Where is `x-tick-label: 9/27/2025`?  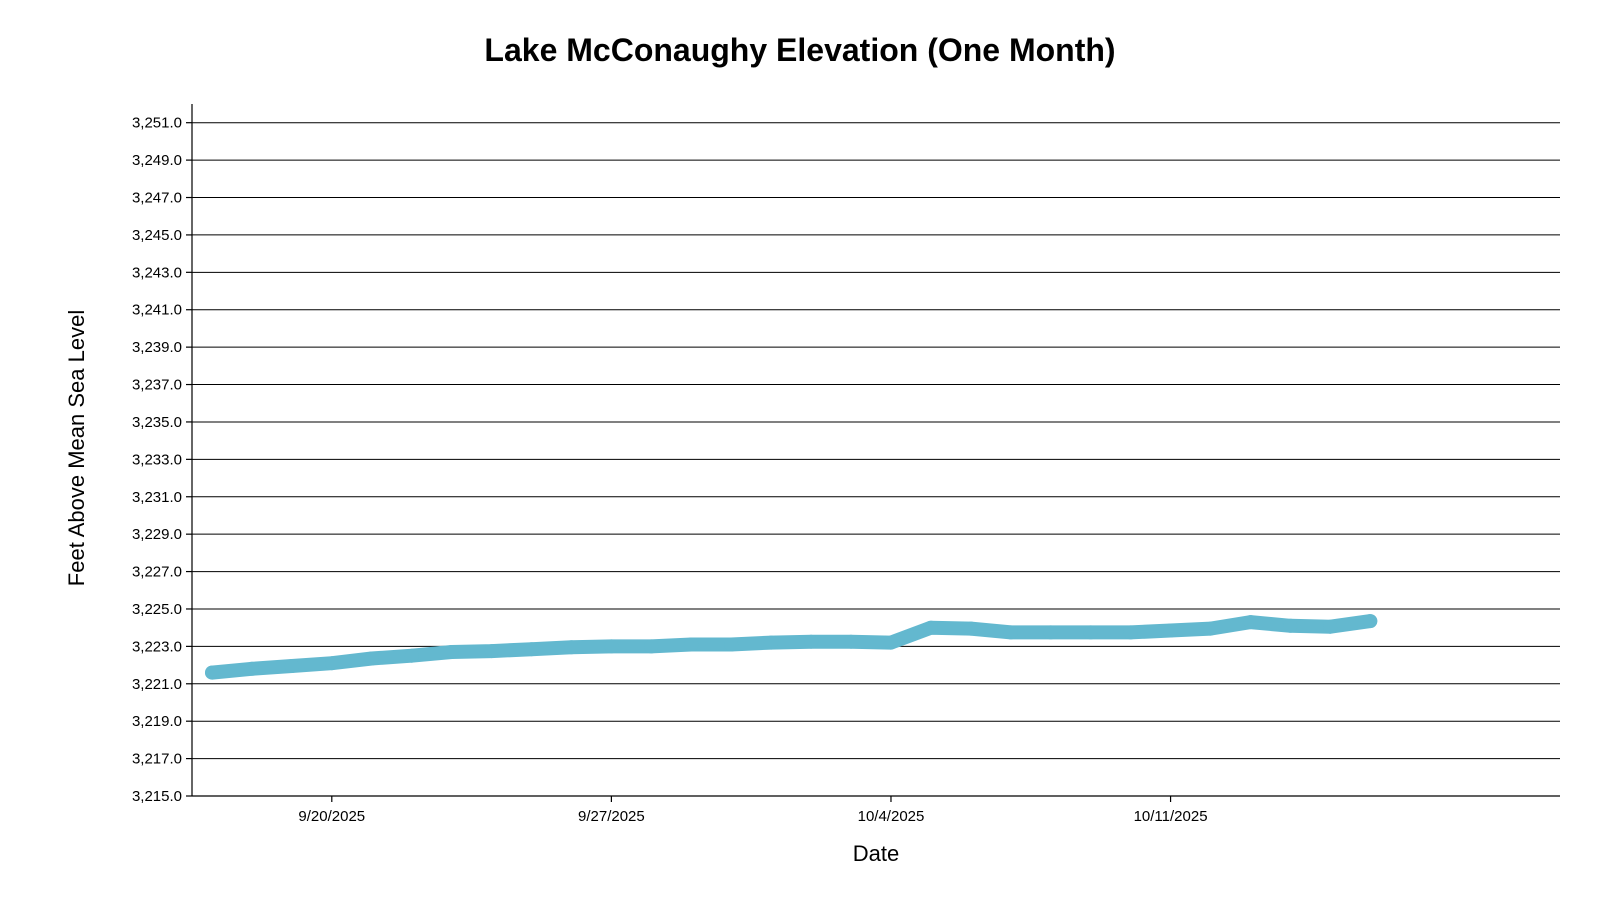 x-tick-label: 9/27/2025 is located at coordinates (611, 816).